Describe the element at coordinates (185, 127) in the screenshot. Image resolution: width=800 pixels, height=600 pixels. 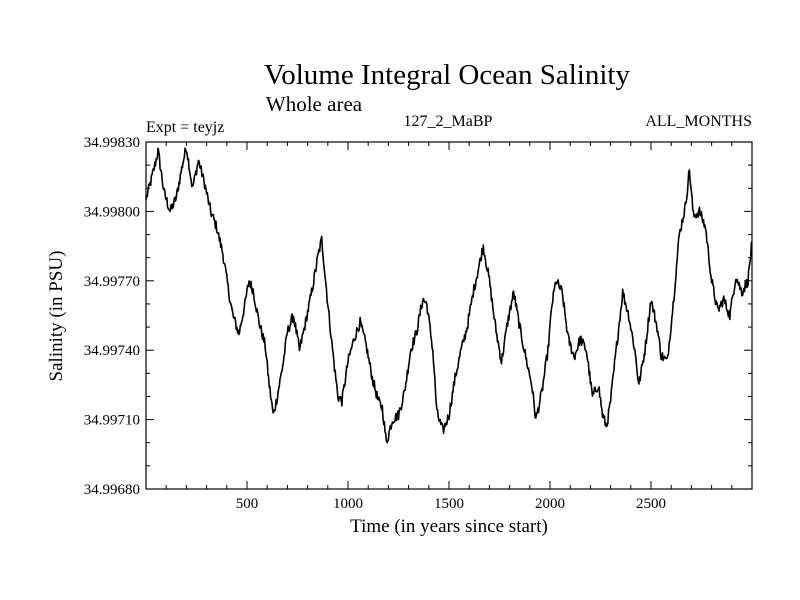
I see `experiment-label: Expt = teyjz` at that location.